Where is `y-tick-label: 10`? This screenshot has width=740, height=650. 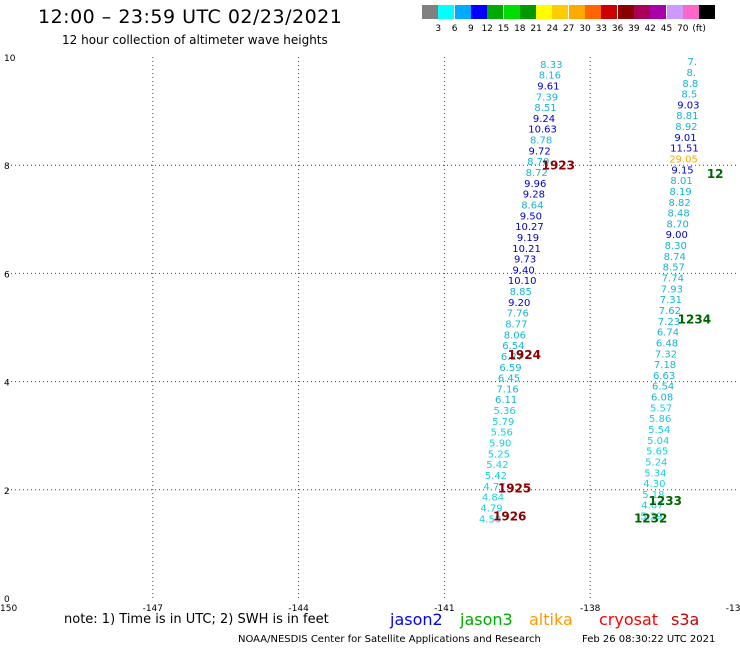 y-tick-label: 10 is located at coordinates (10, 59).